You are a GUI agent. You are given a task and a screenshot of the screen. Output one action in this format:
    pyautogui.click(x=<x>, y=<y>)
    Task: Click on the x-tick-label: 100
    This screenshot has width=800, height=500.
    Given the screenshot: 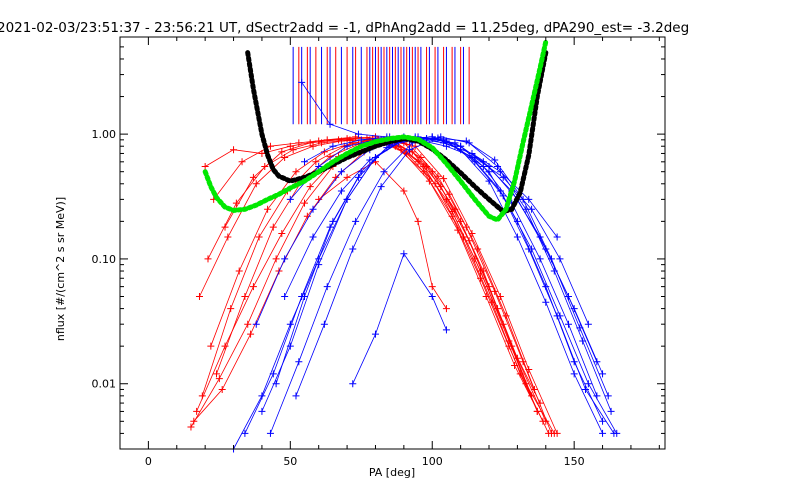 What is the action you would take?
    pyautogui.click(x=432, y=461)
    